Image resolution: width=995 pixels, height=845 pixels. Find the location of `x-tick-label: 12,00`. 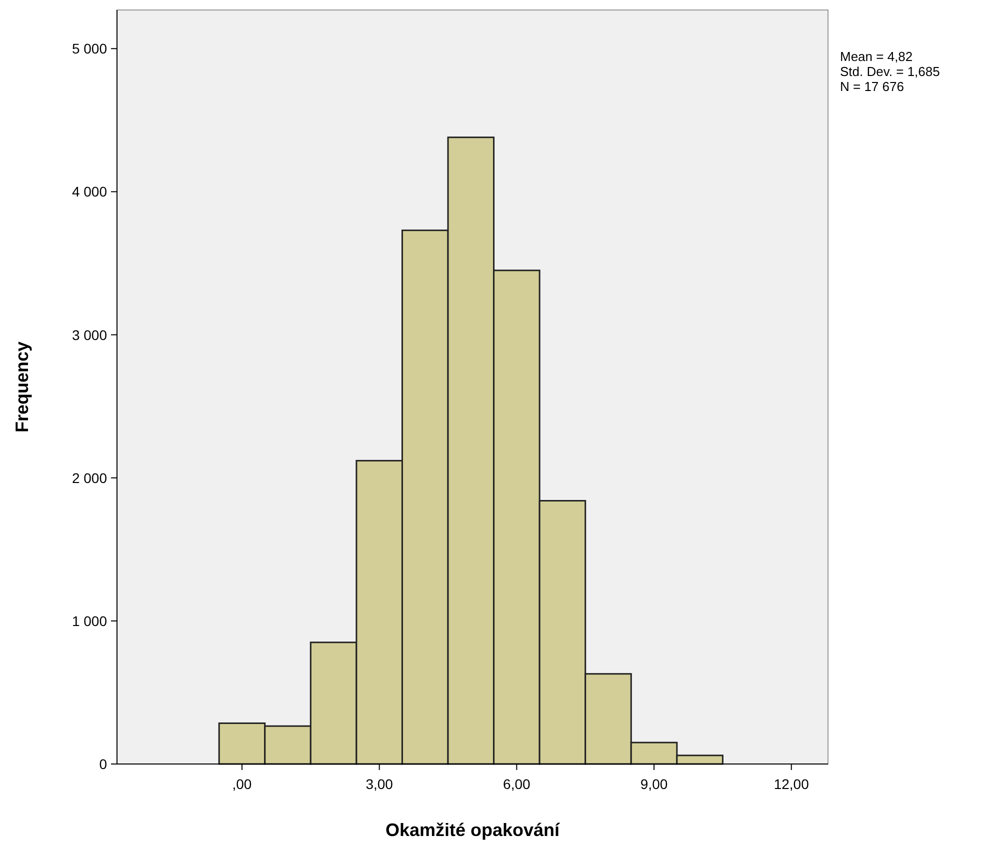

x-tick-label: 12,00 is located at coordinates (792, 784).